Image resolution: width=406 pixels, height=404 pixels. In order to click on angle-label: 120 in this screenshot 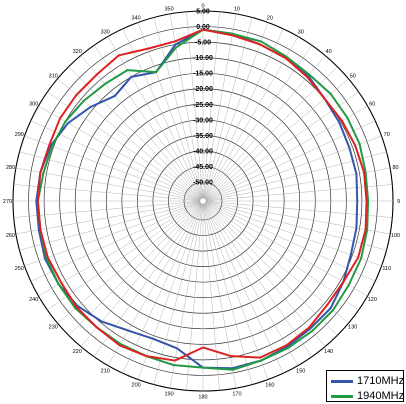, I will do `click(372, 300)`.